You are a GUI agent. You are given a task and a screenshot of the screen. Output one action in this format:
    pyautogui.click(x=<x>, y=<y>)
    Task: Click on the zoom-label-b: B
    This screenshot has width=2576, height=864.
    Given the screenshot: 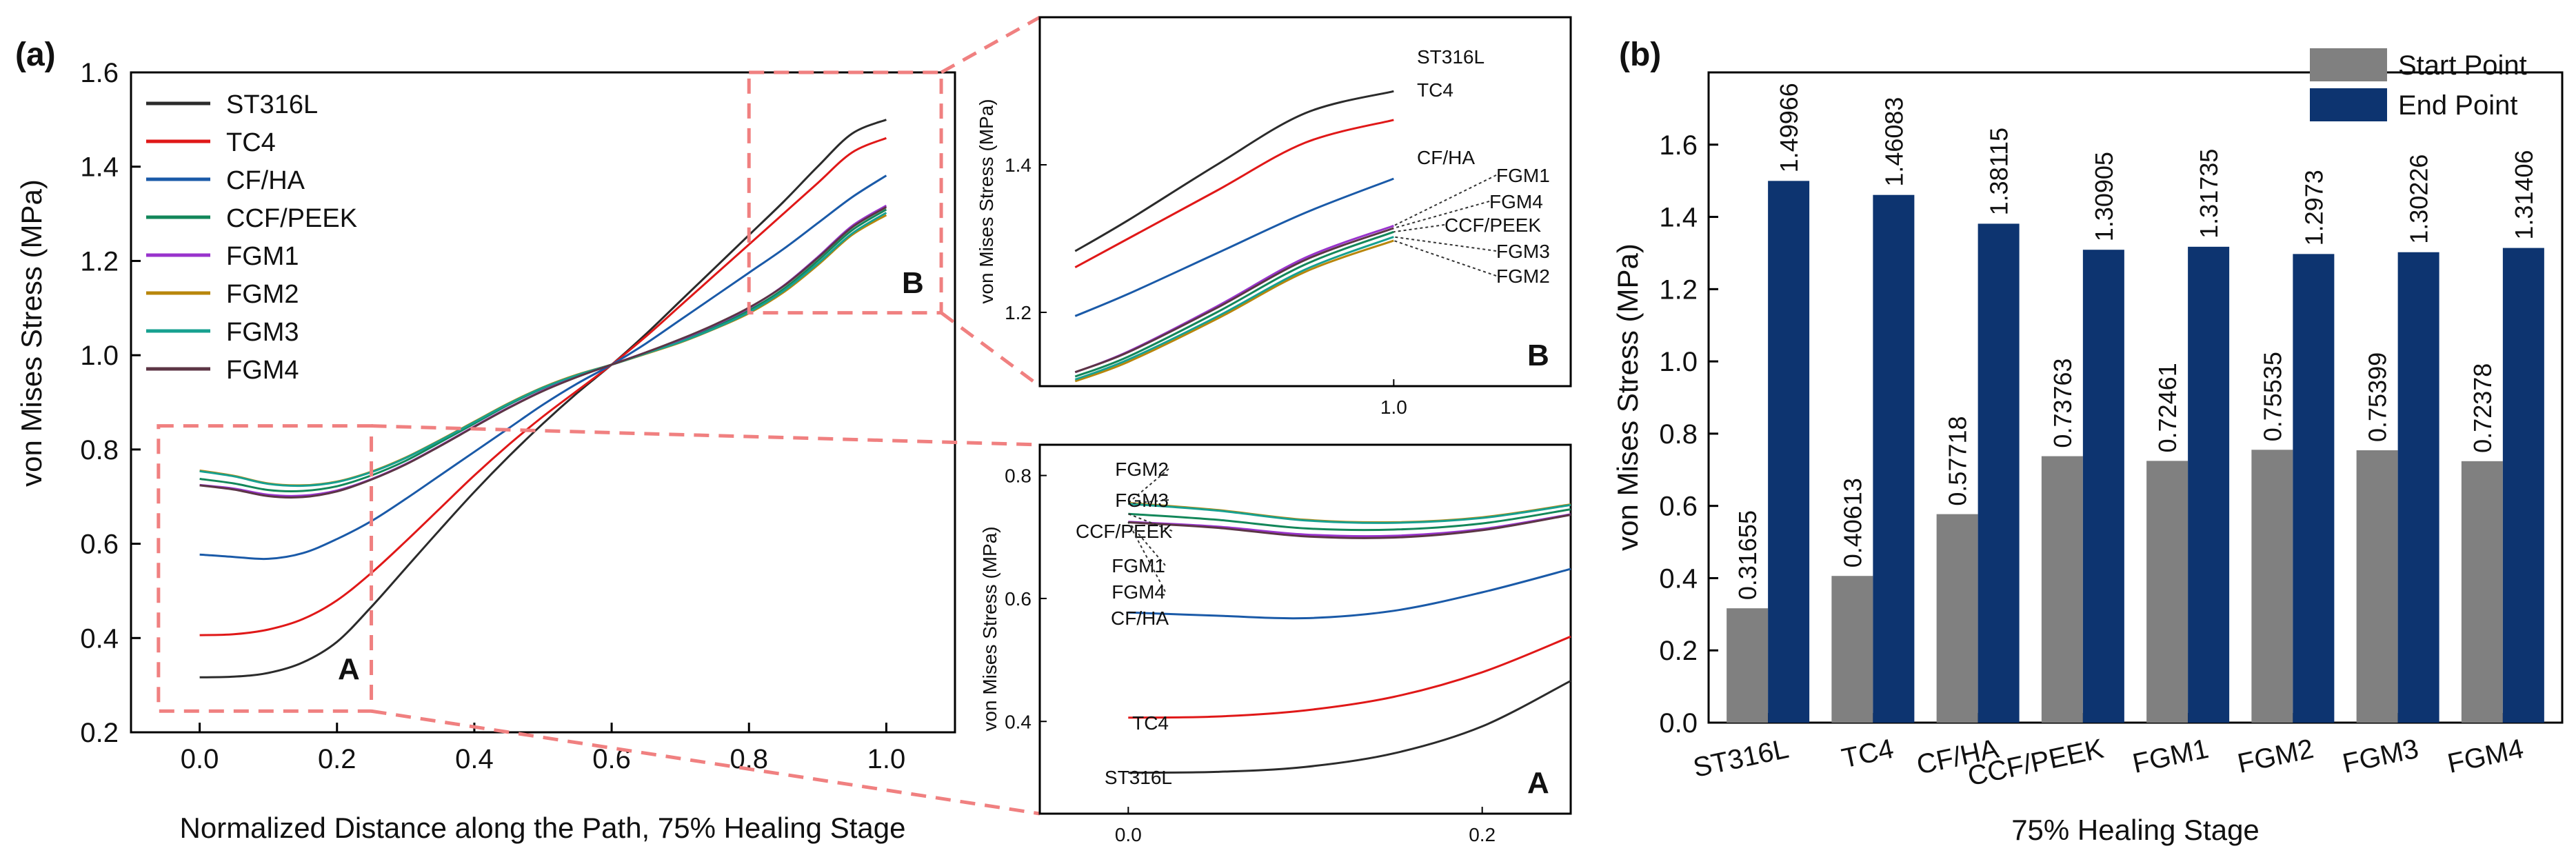 What is the action you would take?
    pyautogui.click(x=913, y=283)
    